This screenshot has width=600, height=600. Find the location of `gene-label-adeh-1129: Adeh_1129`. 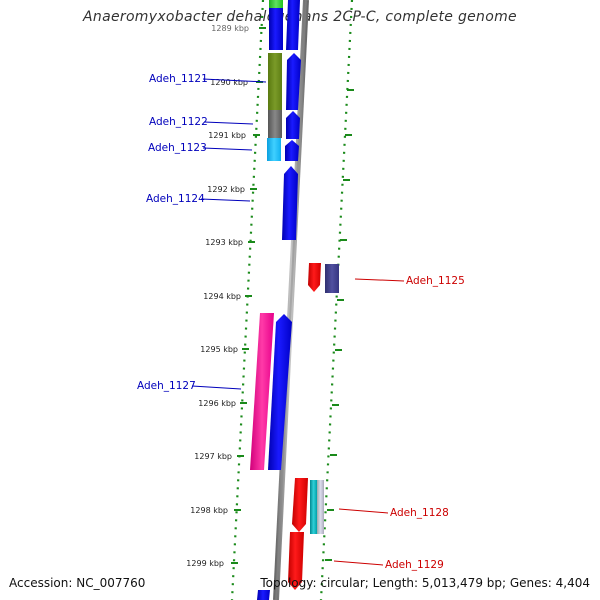

gene-label-adeh-1129: Adeh_1129 is located at coordinates (388, 565).